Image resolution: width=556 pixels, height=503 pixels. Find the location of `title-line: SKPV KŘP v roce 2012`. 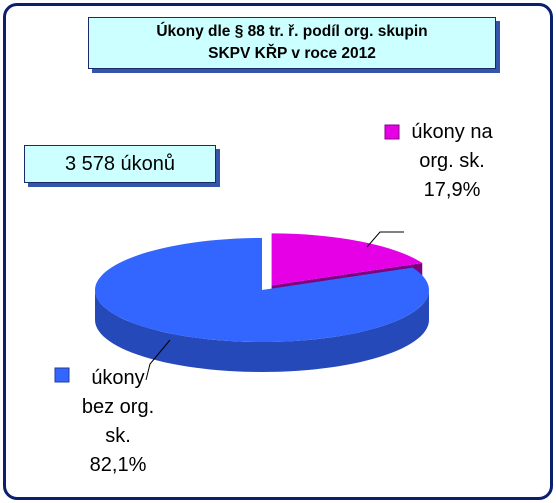

title-line: SKPV KŘP v roce 2012 is located at coordinates (292, 53).